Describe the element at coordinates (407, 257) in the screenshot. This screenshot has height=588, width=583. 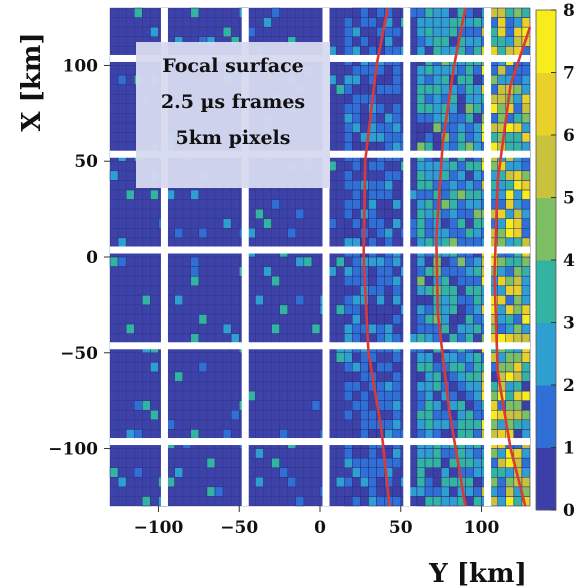
I see `gap-vertical` at that location.